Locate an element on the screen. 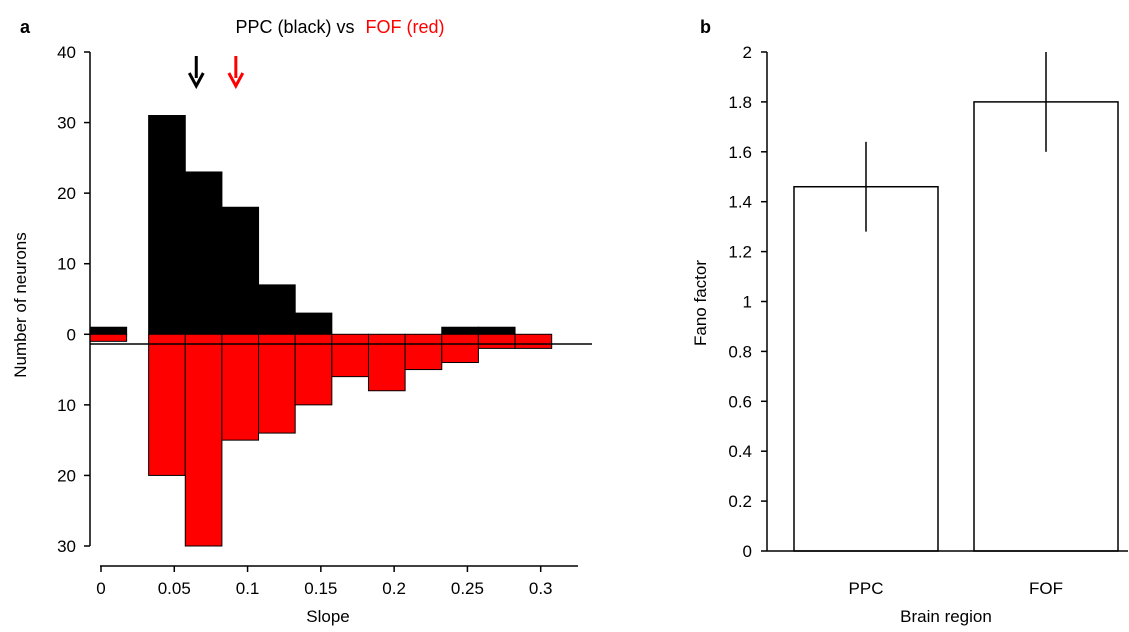  y-tick-label: 1 is located at coordinates (747, 302).